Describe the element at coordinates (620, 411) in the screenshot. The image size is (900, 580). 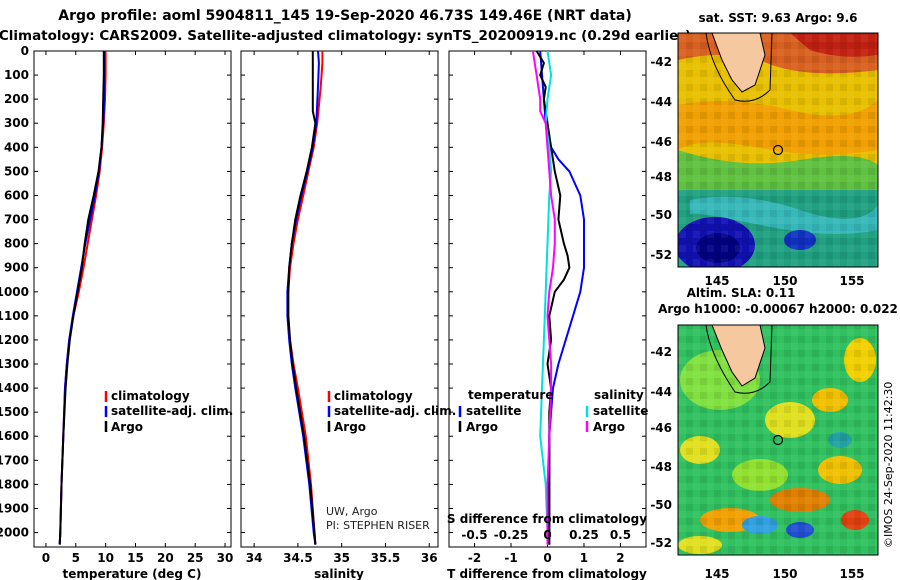
I see `legend-label-s-satellite: satellite` at that location.